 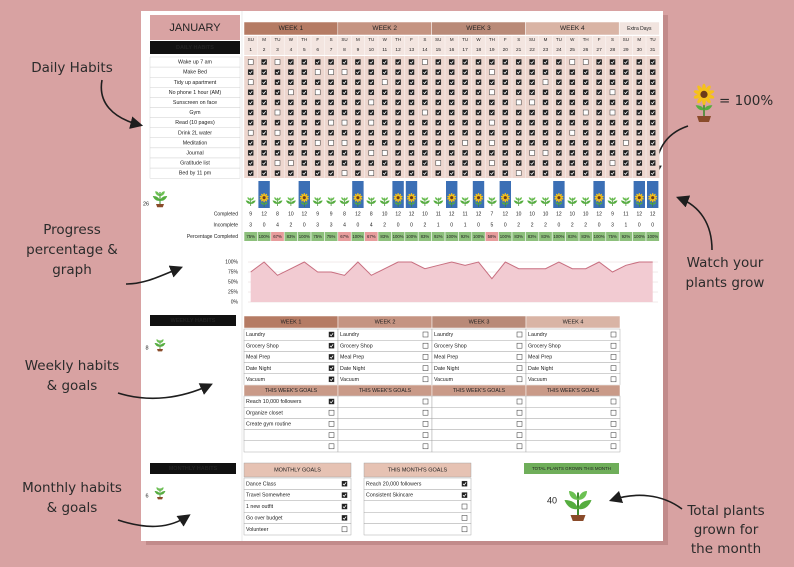 I want to click on arrow, so click(x=122, y=104).